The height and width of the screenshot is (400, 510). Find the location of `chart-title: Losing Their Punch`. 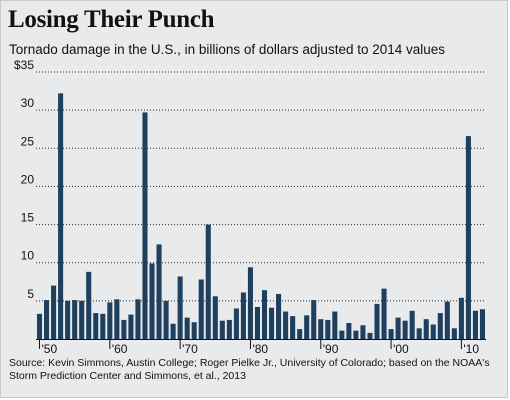

chart-title: Losing Their Punch is located at coordinates (111, 19).